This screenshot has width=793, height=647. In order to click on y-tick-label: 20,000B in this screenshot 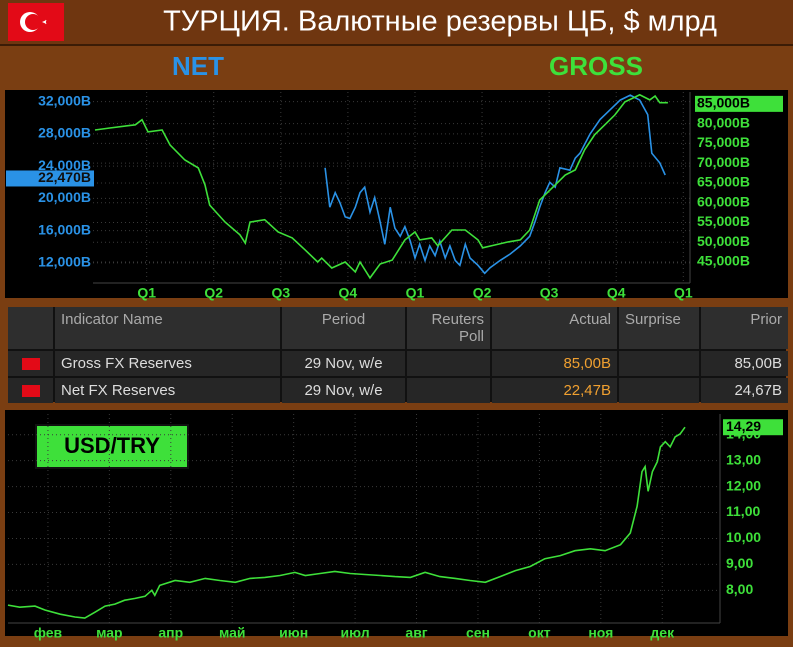, I will do `click(64, 197)`.